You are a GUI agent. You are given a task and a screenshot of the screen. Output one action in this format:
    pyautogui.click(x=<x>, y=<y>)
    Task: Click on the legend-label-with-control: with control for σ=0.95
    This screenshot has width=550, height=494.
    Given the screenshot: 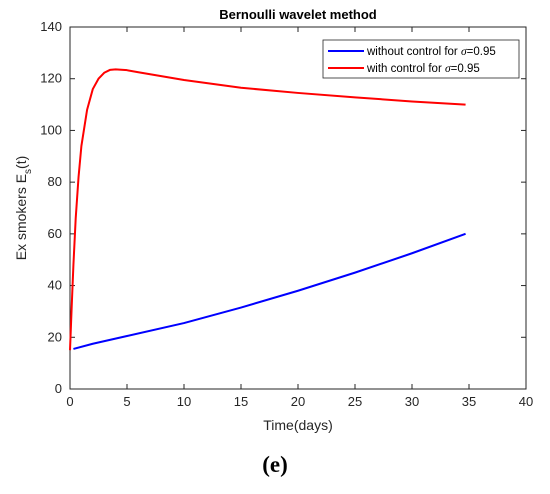 What is the action you would take?
    pyautogui.click(x=423, y=69)
    